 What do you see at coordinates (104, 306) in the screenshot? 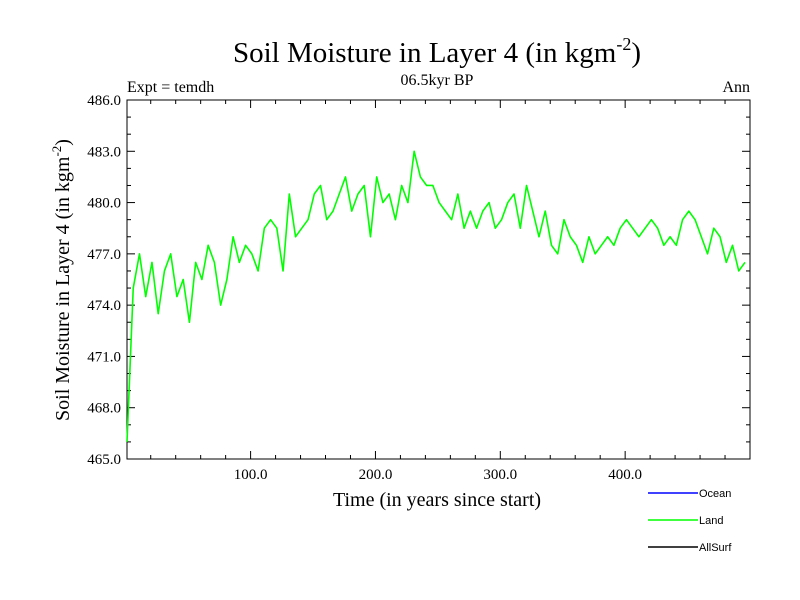
I see `y-tick-label: 474.0` at bounding box center [104, 306].